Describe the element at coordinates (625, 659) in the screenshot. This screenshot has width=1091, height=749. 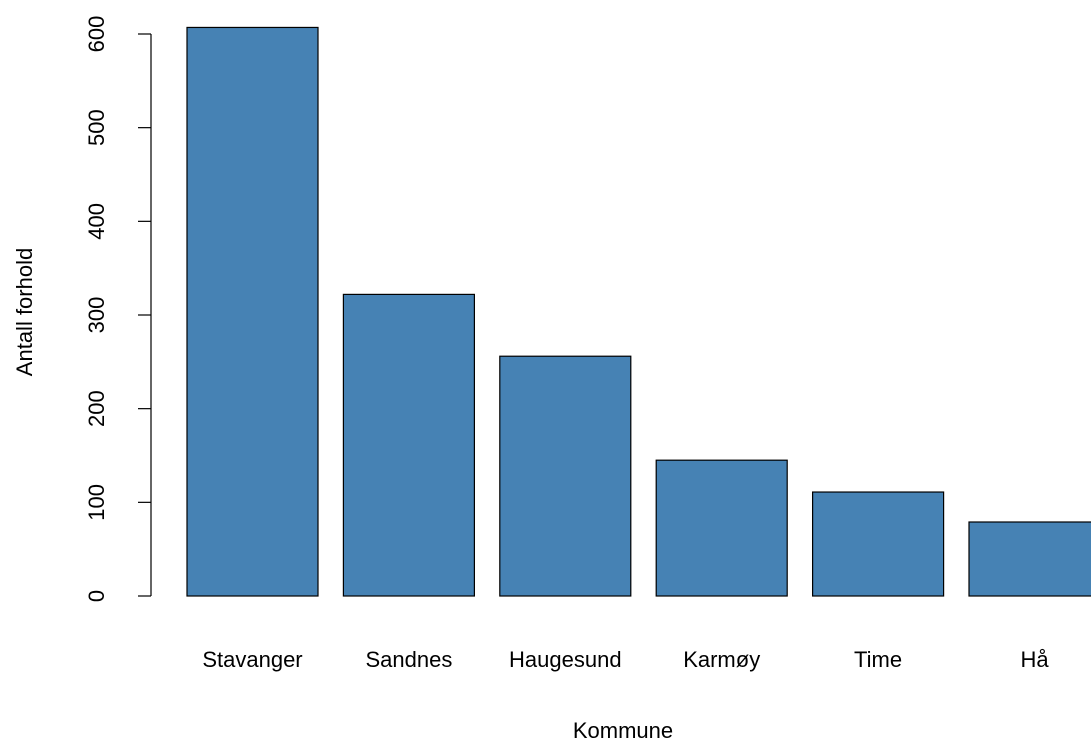
I see `x-category-labels: Stavanger Sandnes Haugesund Karmøy Time Hå` at that location.